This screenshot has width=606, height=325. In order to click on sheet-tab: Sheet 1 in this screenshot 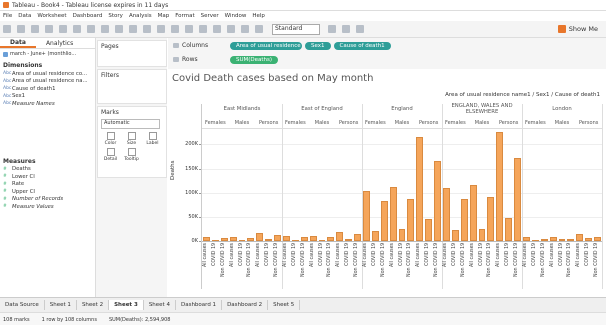, I will do `click(61, 305)`.